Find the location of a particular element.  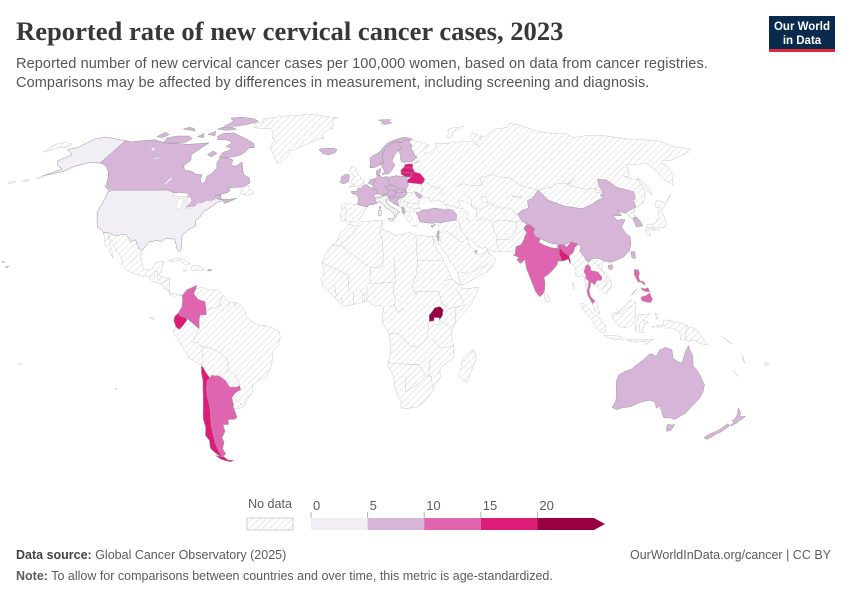

svg-text: 15 is located at coordinates (490, 505).